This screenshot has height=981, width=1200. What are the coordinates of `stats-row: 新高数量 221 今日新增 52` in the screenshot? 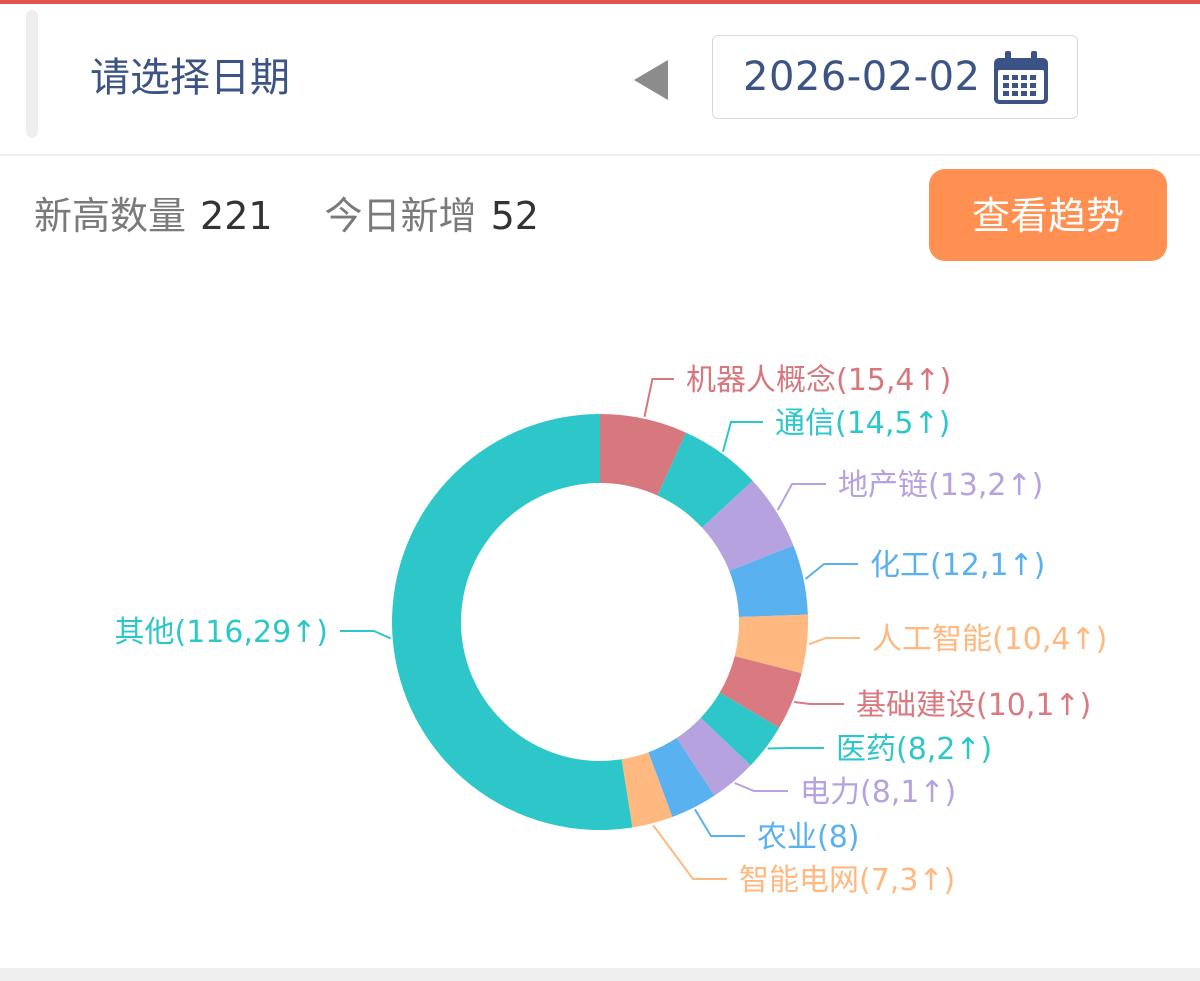 It's located at (286, 216).